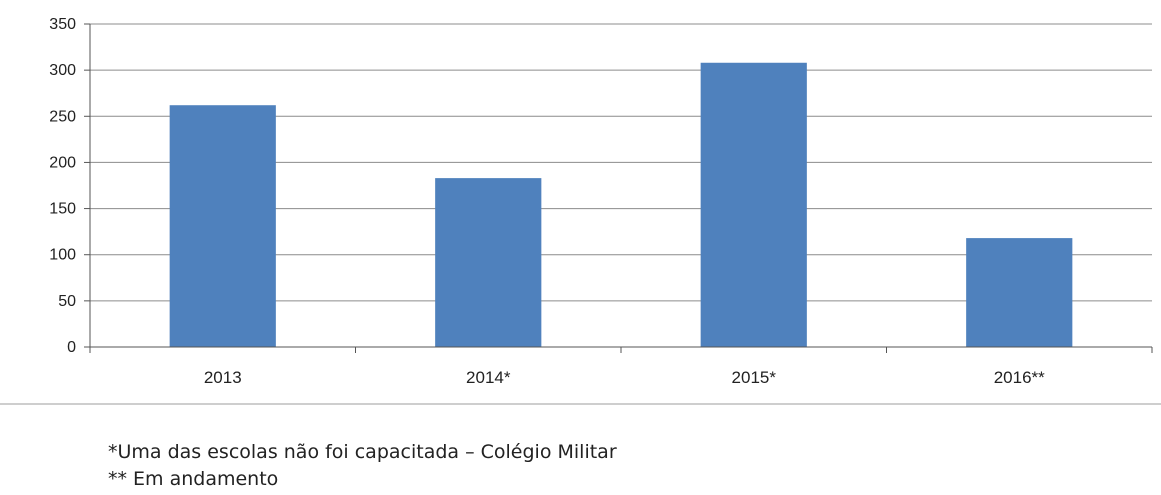 The height and width of the screenshot is (495, 1161). What do you see at coordinates (222, 226) in the screenshot?
I see `bar-2013` at bounding box center [222, 226].